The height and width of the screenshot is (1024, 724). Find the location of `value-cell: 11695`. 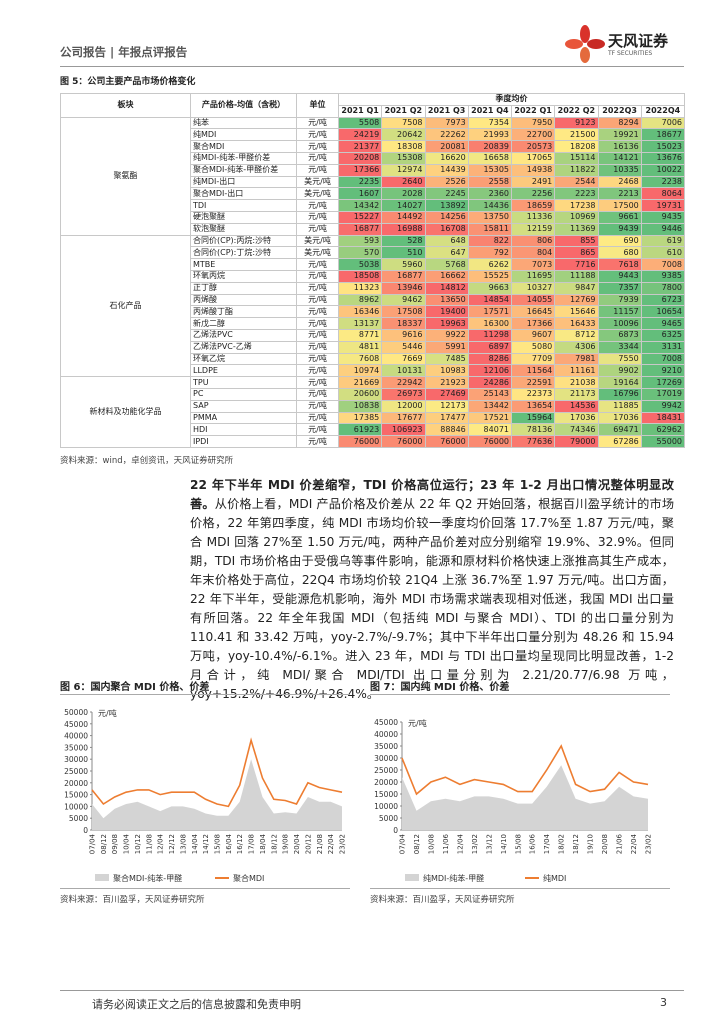

value-cell: 11695 is located at coordinates (533, 276).